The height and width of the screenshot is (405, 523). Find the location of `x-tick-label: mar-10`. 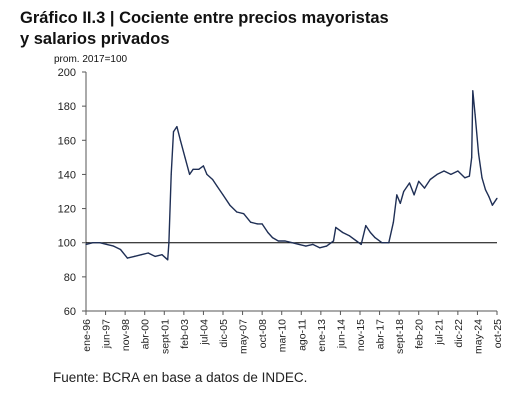

x-tick-label: mar-10 is located at coordinates (283, 335).